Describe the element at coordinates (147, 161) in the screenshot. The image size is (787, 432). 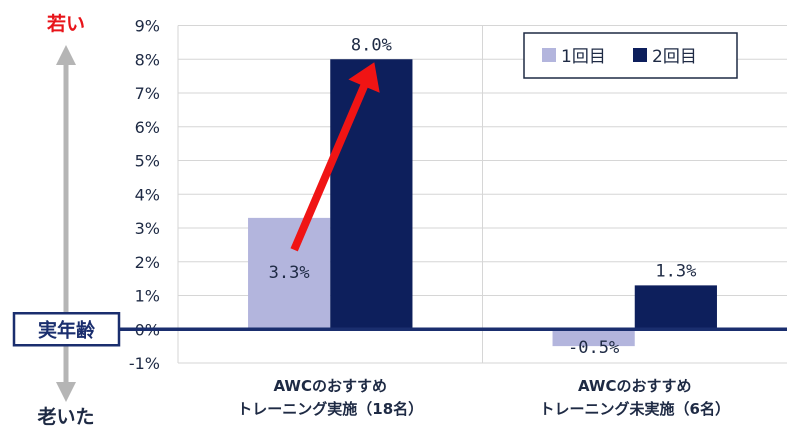
I see `y-tick-label: 5%` at that location.